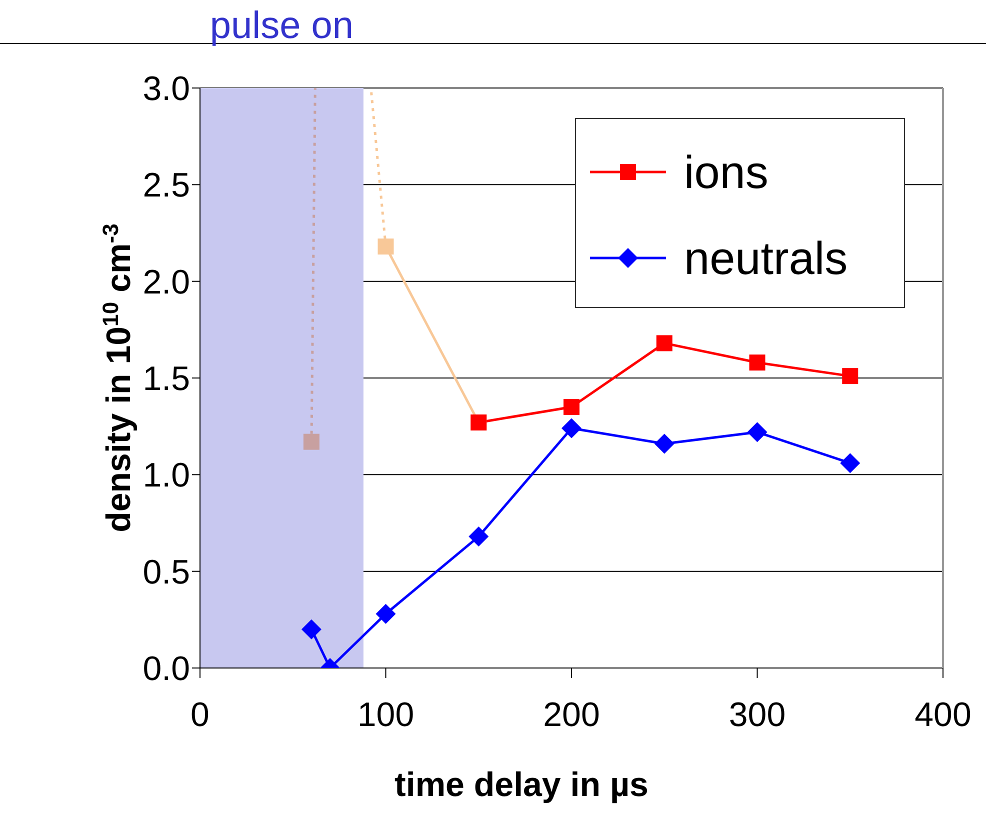 The width and height of the screenshot is (986, 824). What do you see at coordinates (166, 379) in the screenshot?
I see `y-tick-label: 1.5` at bounding box center [166, 379].